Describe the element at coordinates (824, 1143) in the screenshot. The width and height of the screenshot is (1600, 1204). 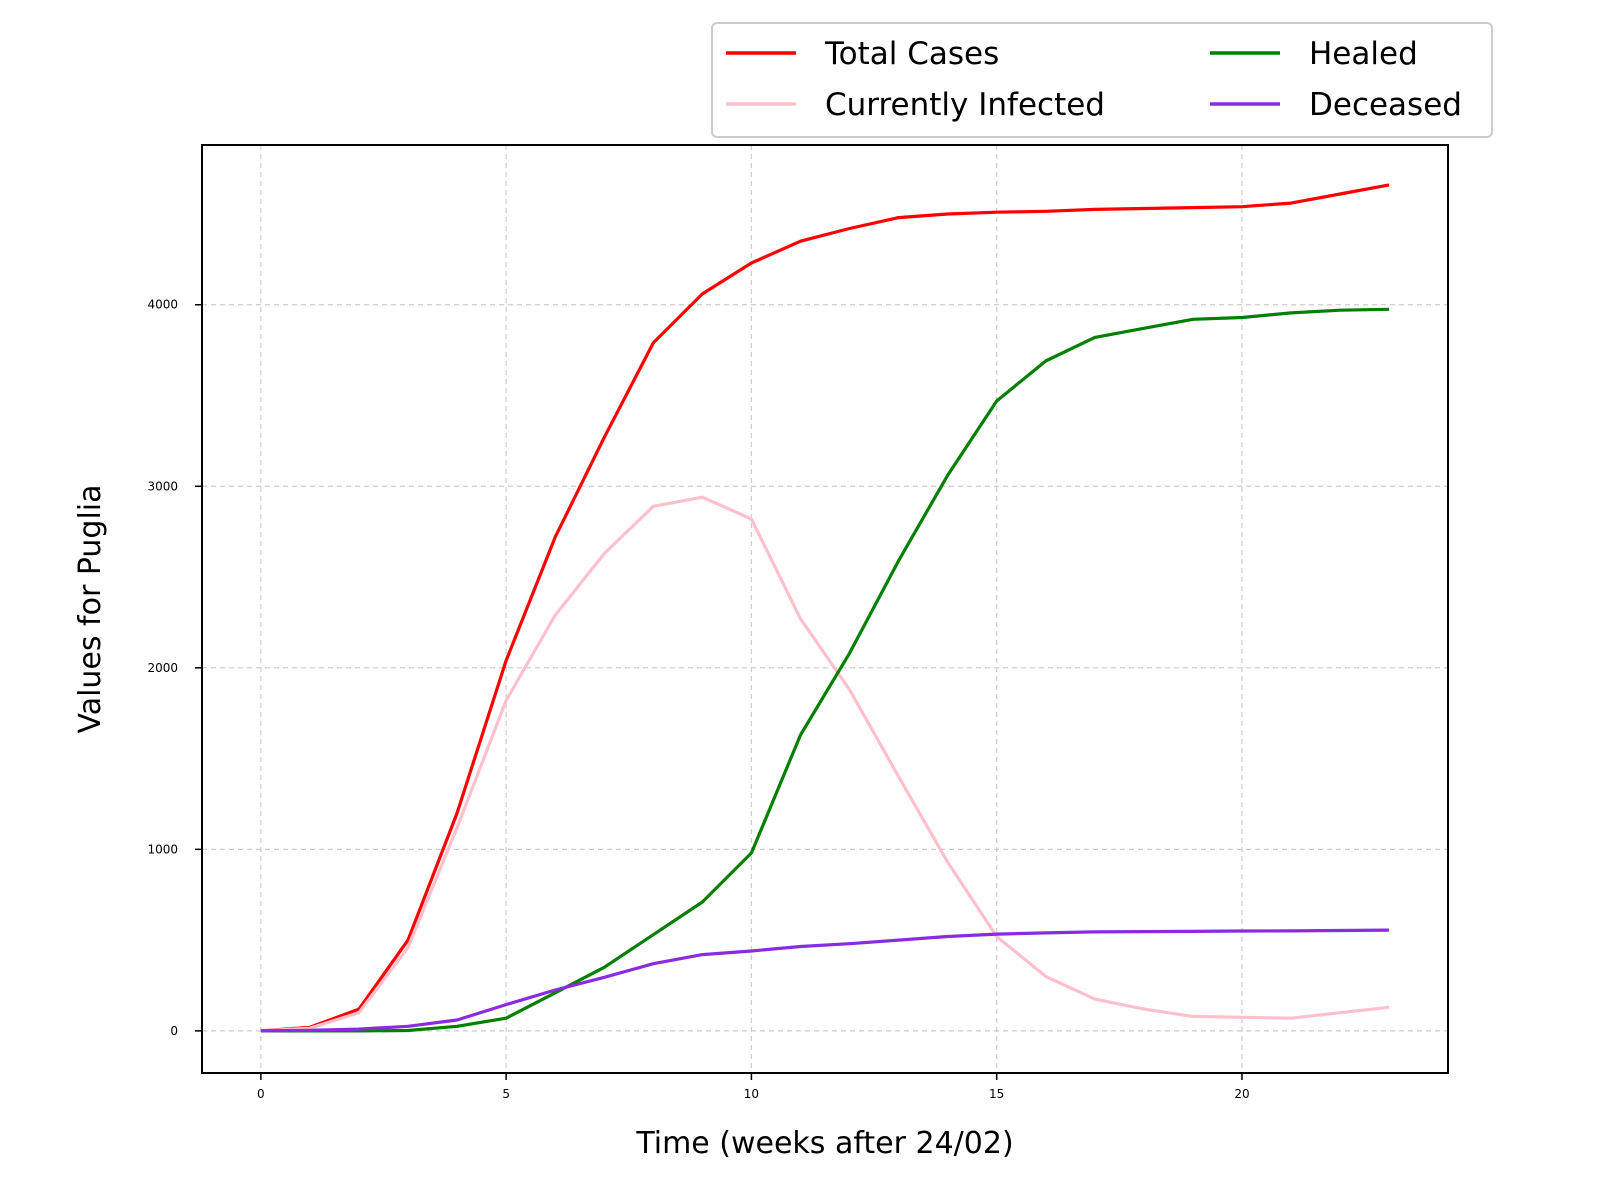
I see `x-axis-title: Time (weeks after 24/02)` at that location.